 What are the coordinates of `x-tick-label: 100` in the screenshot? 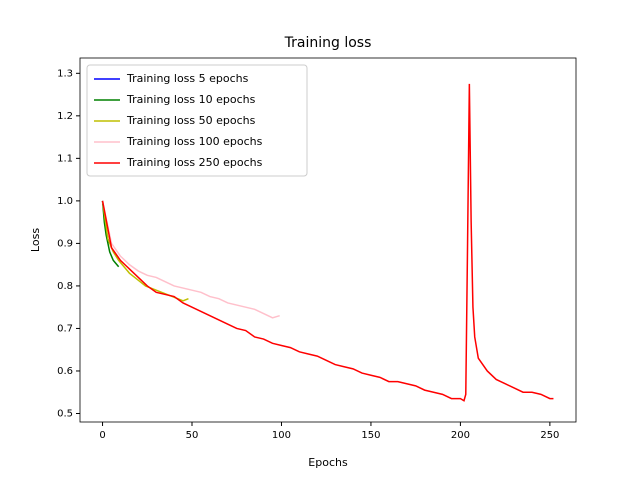 It's located at (281, 435).